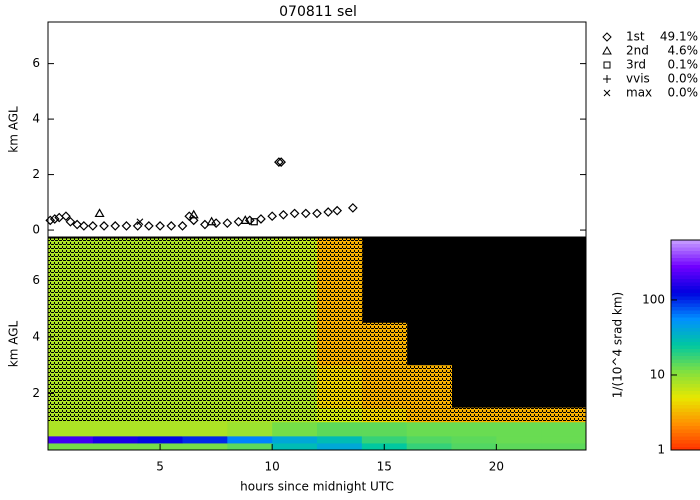 This screenshot has height=500, width=700. What do you see at coordinates (318, 12) in the screenshot?
I see `chart-title: 070811 sel` at bounding box center [318, 12].